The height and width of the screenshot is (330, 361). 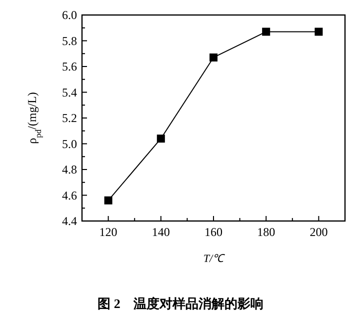 I want to click on y-tick-label: 4.8, so click(x=69, y=169).